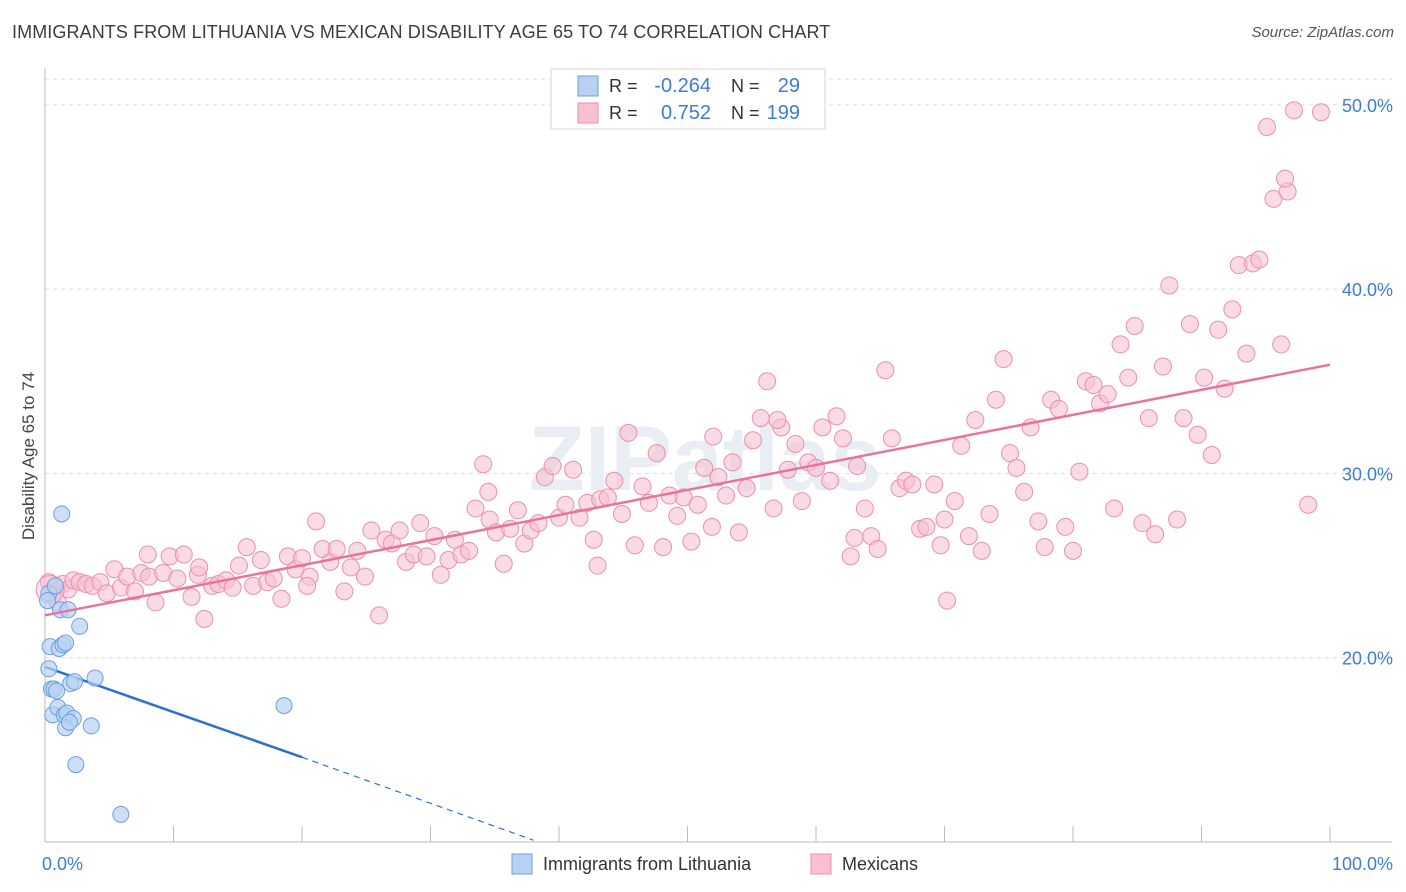  I want to click on legend-r-value-mexicans: 0.752, so click(686, 113).